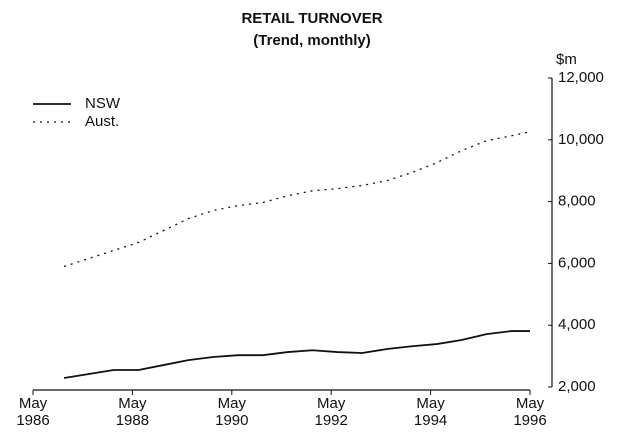  What do you see at coordinates (581, 139) in the screenshot?
I see `y-tick-label: 10,000` at bounding box center [581, 139].